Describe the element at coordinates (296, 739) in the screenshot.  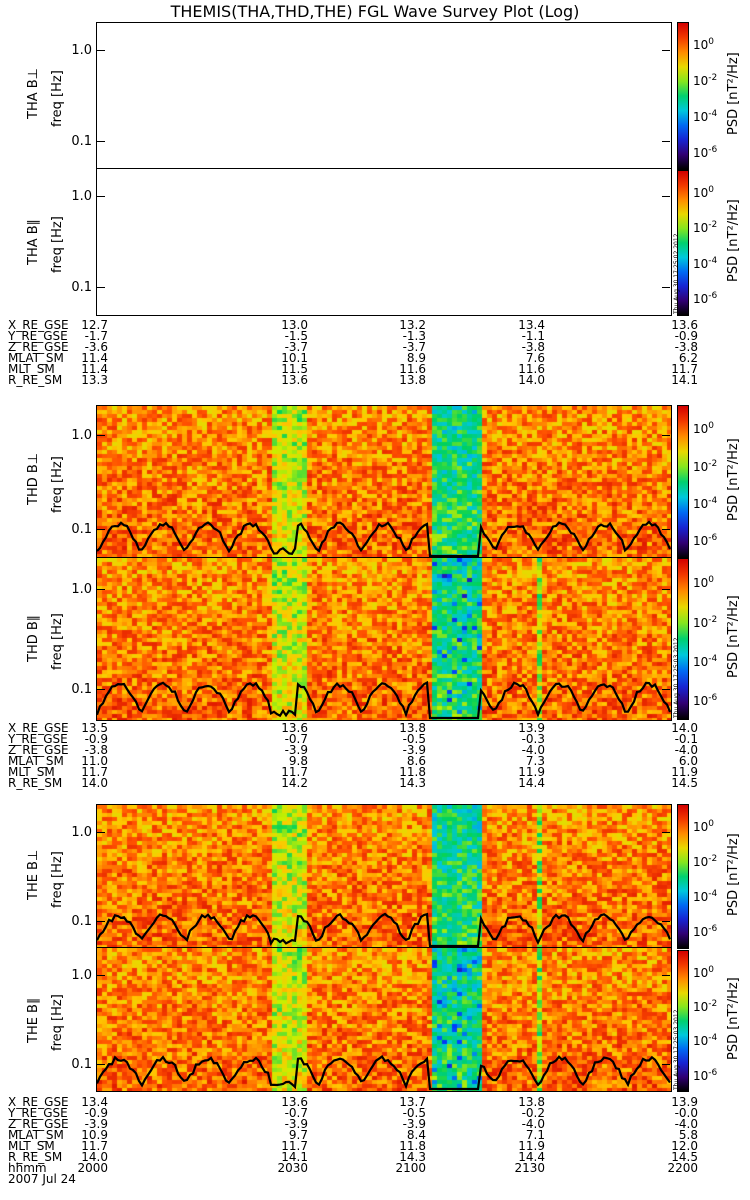
I see `ephemeris-value: -0.7` at that location.